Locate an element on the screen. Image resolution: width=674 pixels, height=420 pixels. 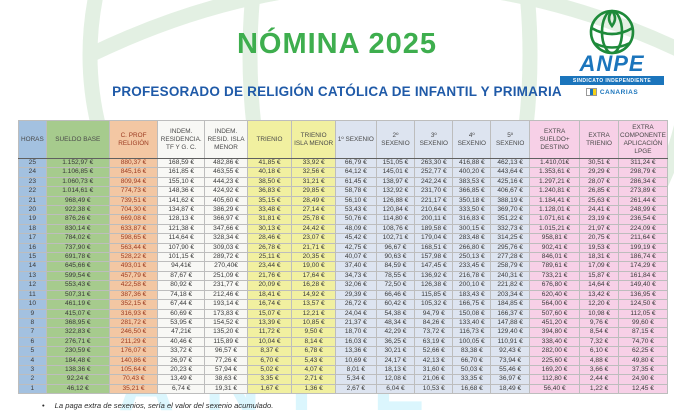
value-cell-extra-lpge: 74,70 € is located at coordinates (643, 342).